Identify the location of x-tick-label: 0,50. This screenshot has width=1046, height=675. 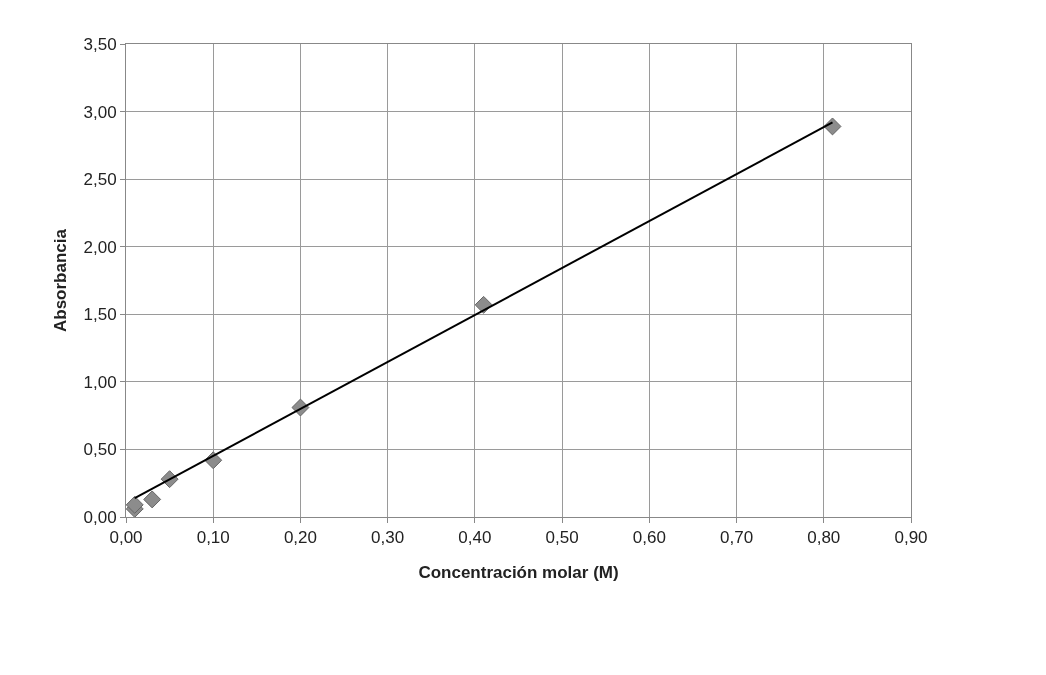
(562, 538).